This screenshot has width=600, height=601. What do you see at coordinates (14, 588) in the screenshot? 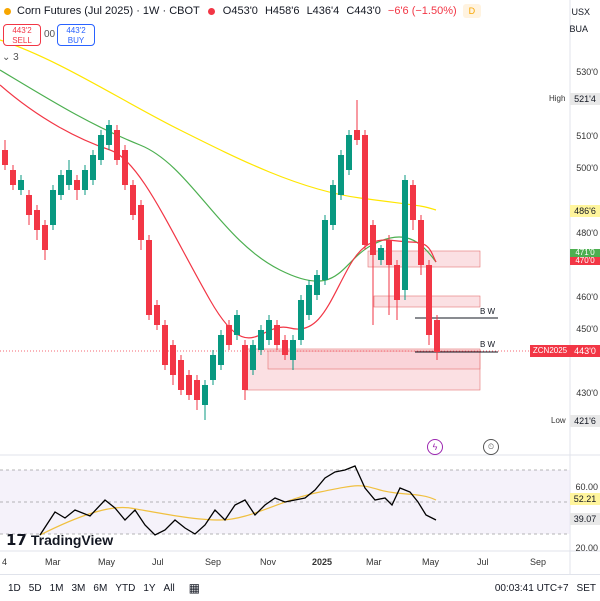
I see `timeframe-1d: 1D` at bounding box center [14, 588].